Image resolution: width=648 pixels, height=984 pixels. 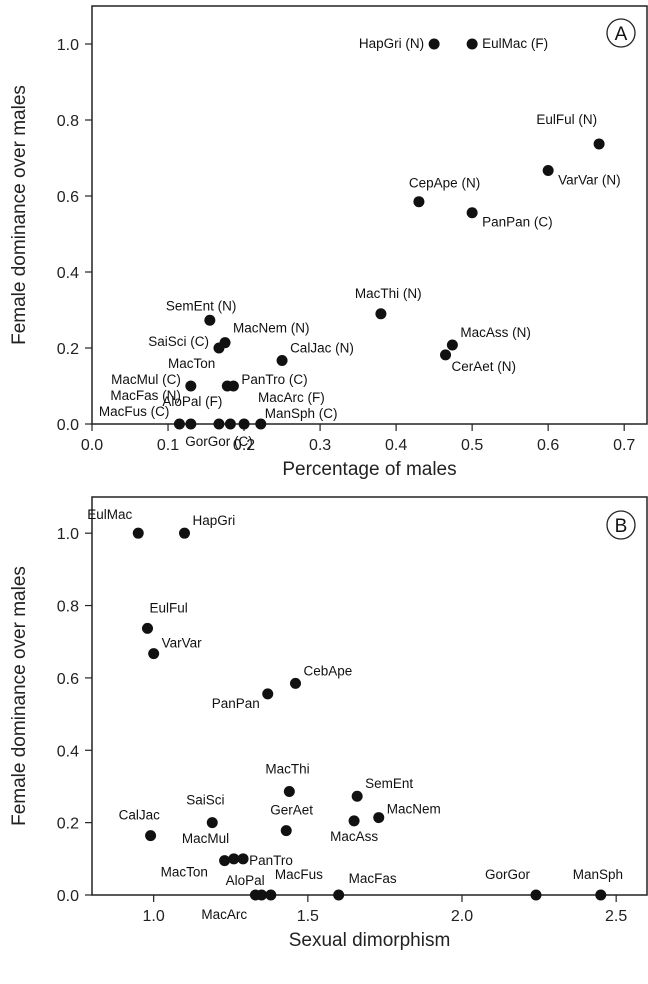 What do you see at coordinates (598, 874) in the screenshot?
I see `point-label: ManSph` at bounding box center [598, 874].